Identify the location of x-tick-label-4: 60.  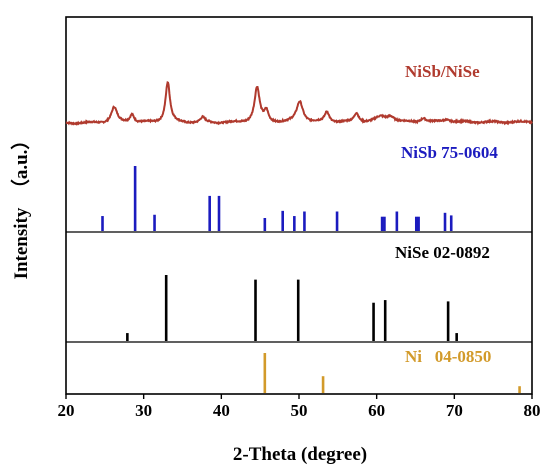
(376, 410).